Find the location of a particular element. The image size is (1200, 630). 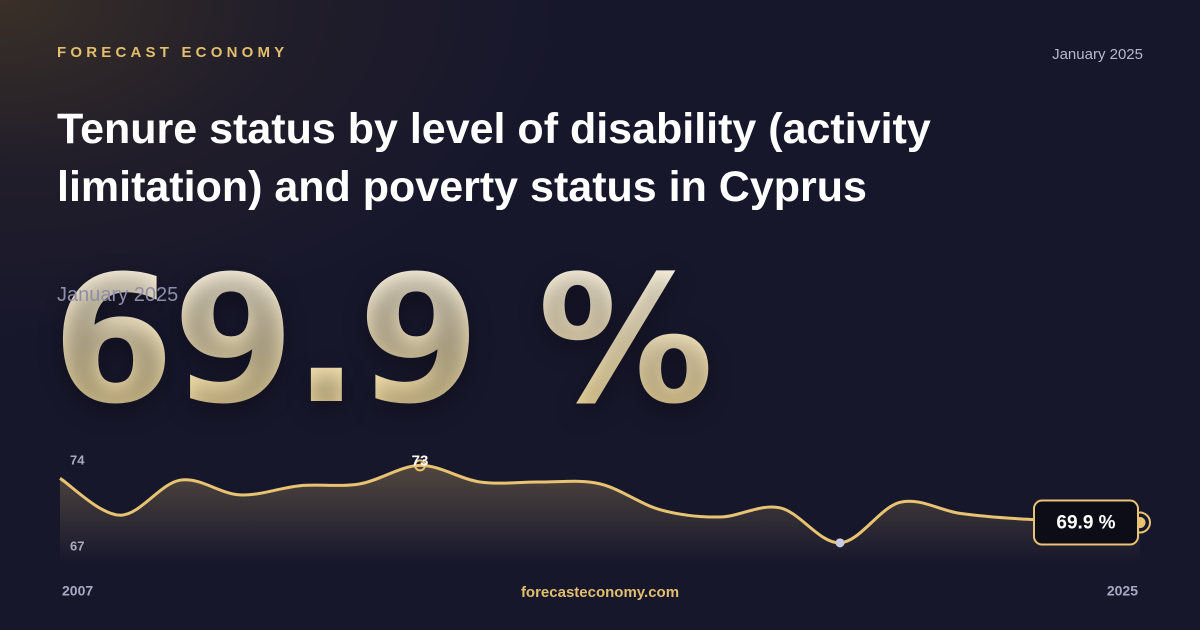

min-point is located at coordinates (840, 543).